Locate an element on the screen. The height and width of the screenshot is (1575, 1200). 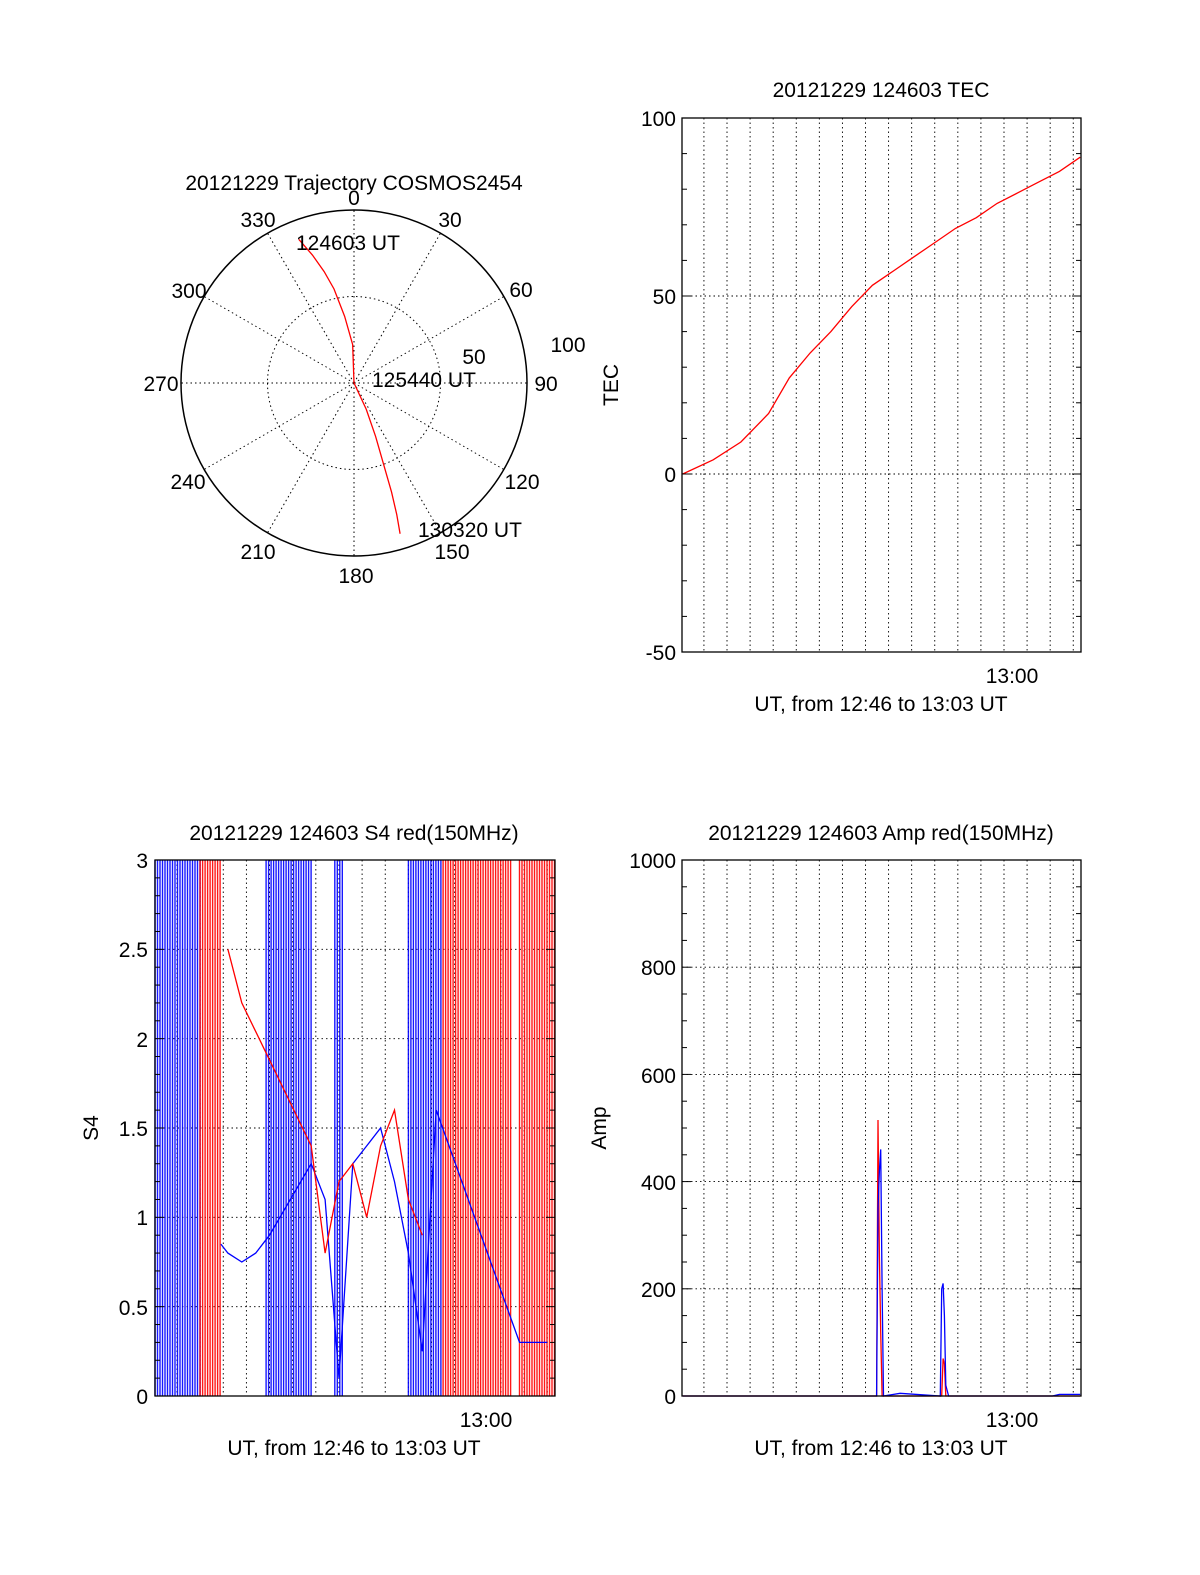
amp-ytick-labels: 1000 800 600 400 200 0 is located at coordinates (652, 1129).